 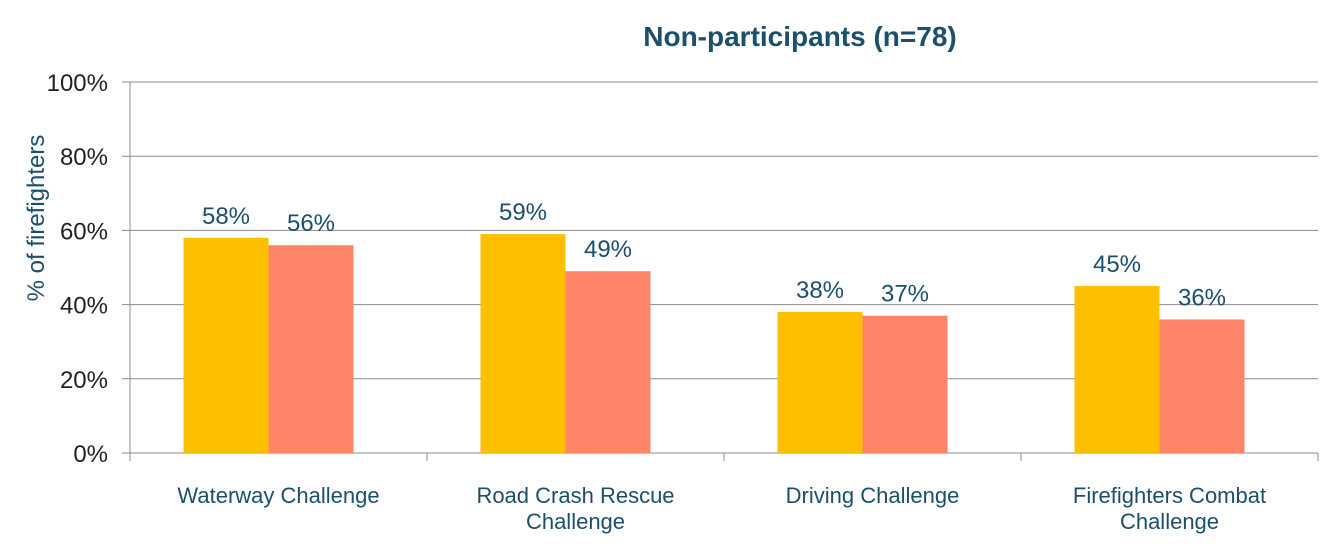 I want to click on x-tick-label: Waterway Challenge, so click(x=278, y=495).